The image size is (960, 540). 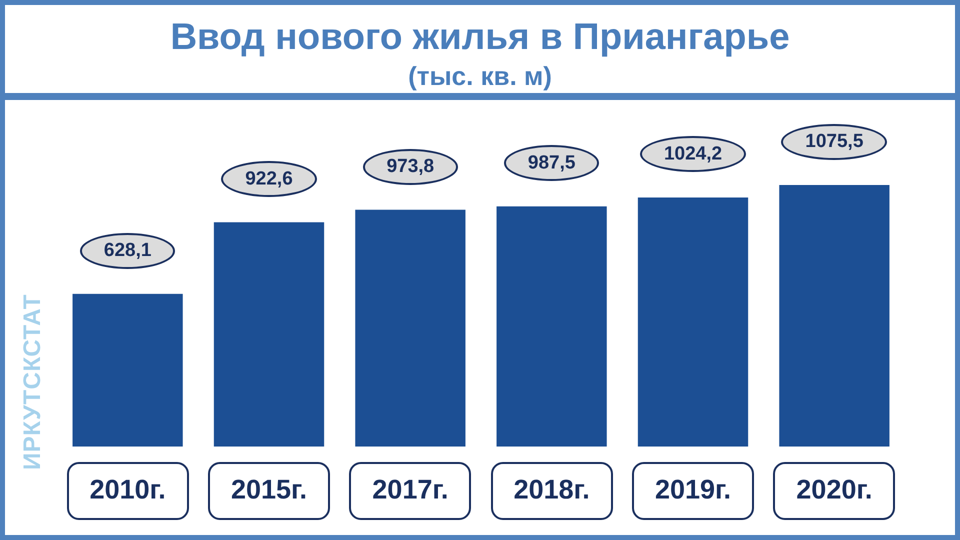 What do you see at coordinates (693, 154) in the screenshot?
I see `data-label: 1024,2` at bounding box center [693, 154].